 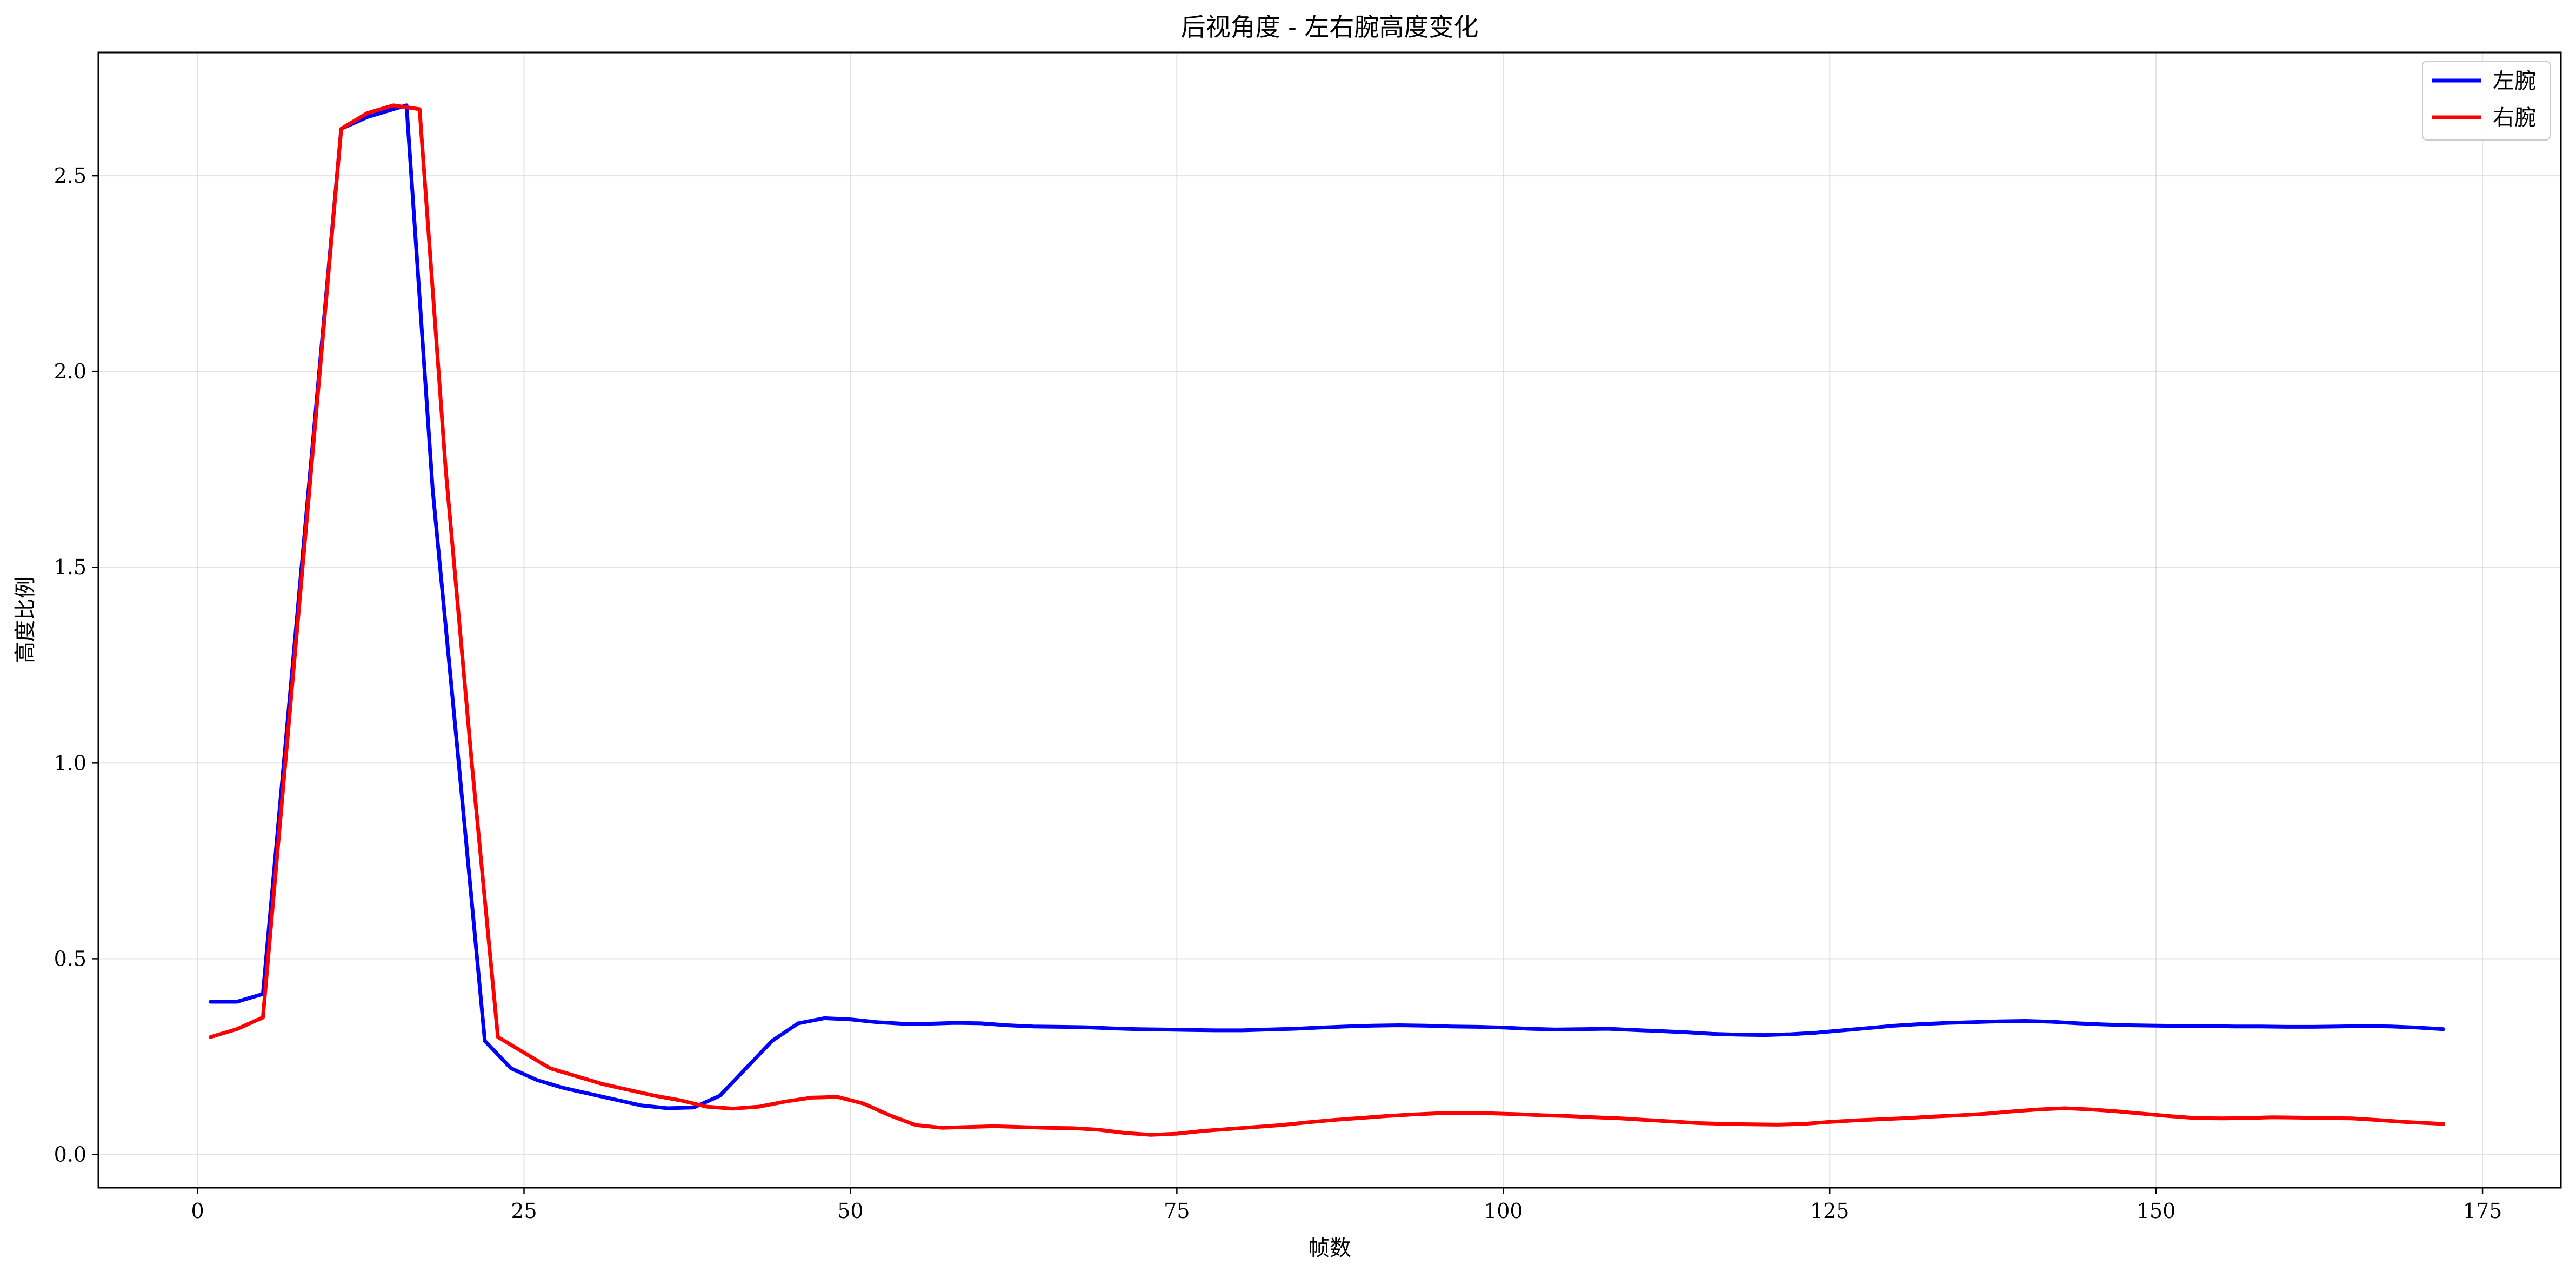 What do you see at coordinates (76, 665) in the screenshot?
I see `y-axis-ticks: 0.0 0.5 1.0 1.5 2.0 2.5` at bounding box center [76, 665].